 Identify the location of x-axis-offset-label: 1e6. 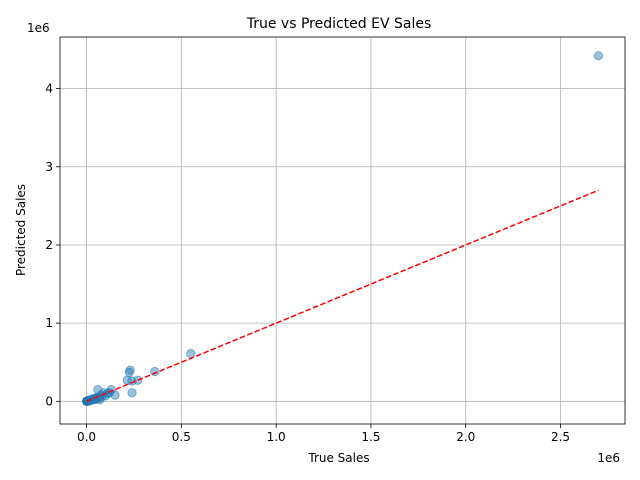
(608, 458).